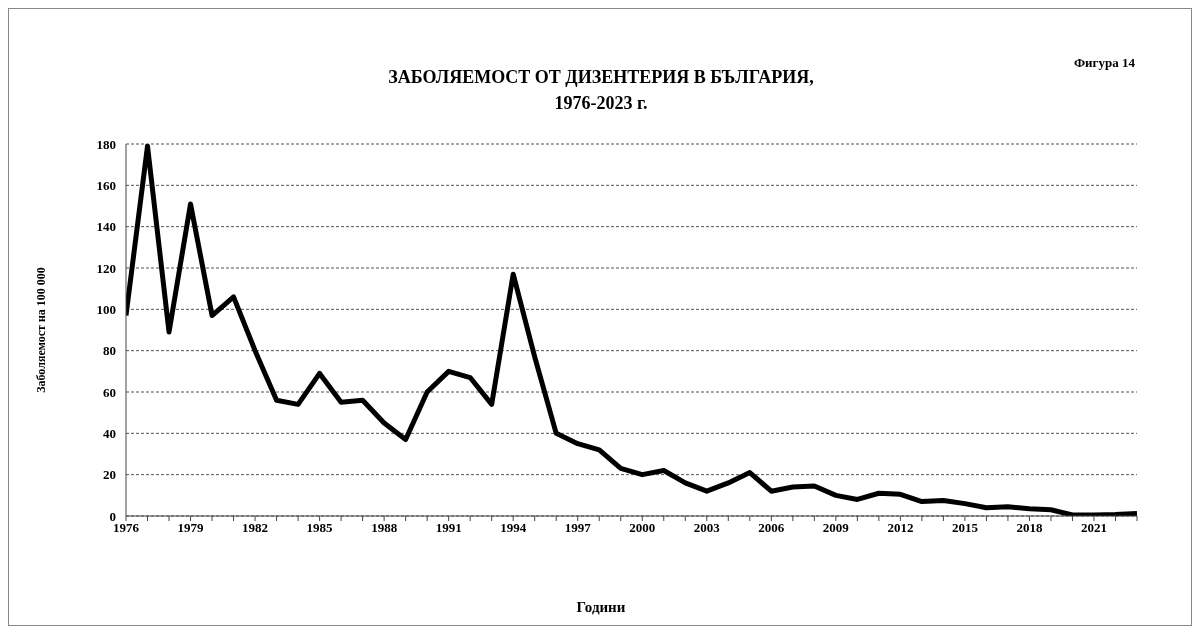 The image size is (1200, 634). What do you see at coordinates (126, 528) in the screenshot?
I see `x-tick-label: 1976` at bounding box center [126, 528].